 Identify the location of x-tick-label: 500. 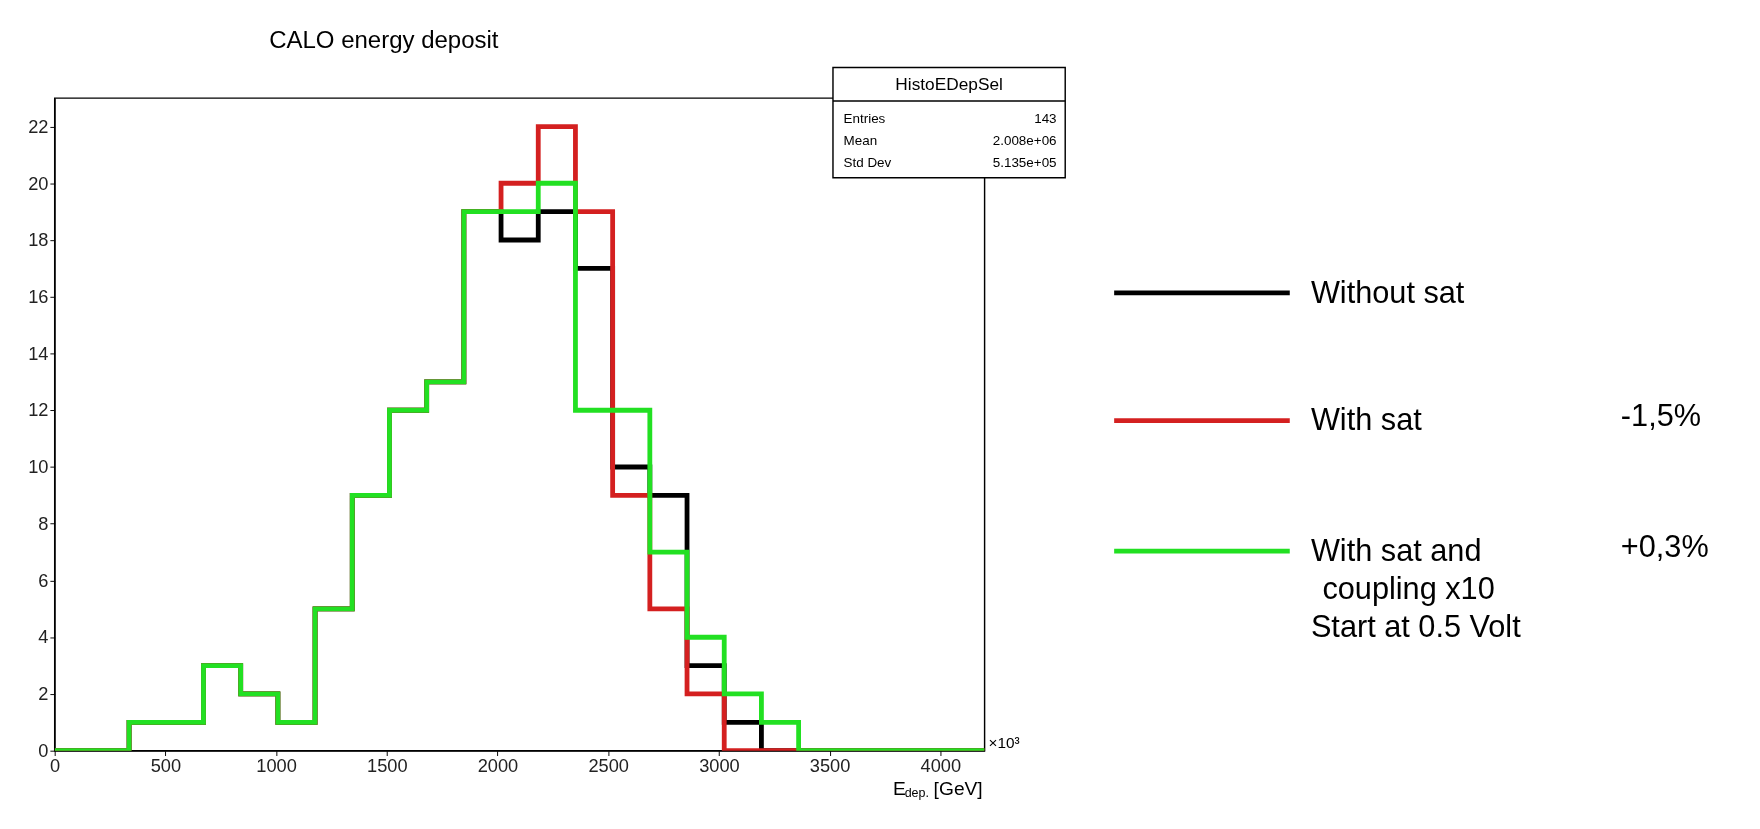
(166, 766).